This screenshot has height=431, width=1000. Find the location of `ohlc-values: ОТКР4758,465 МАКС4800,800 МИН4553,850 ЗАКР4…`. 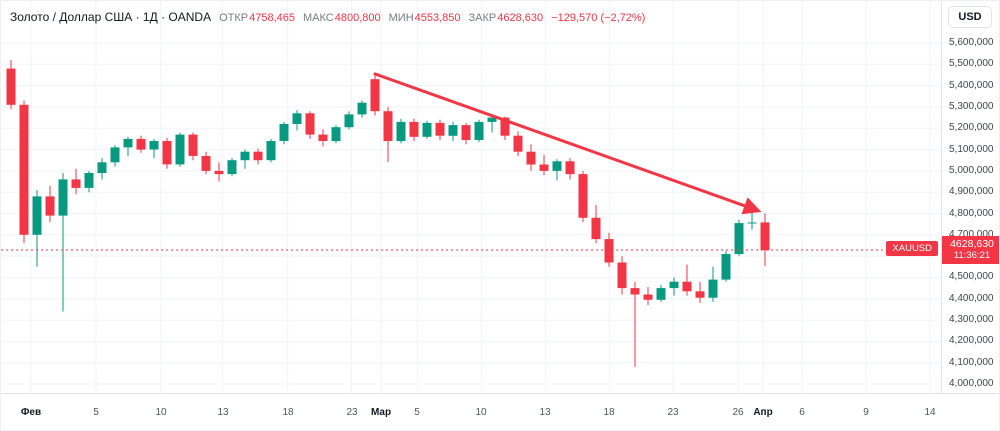

ohlc-values: ОТКР4758,465 МАКС4800,800 МИН4553,850 ЗАКР4… is located at coordinates (377, 18).